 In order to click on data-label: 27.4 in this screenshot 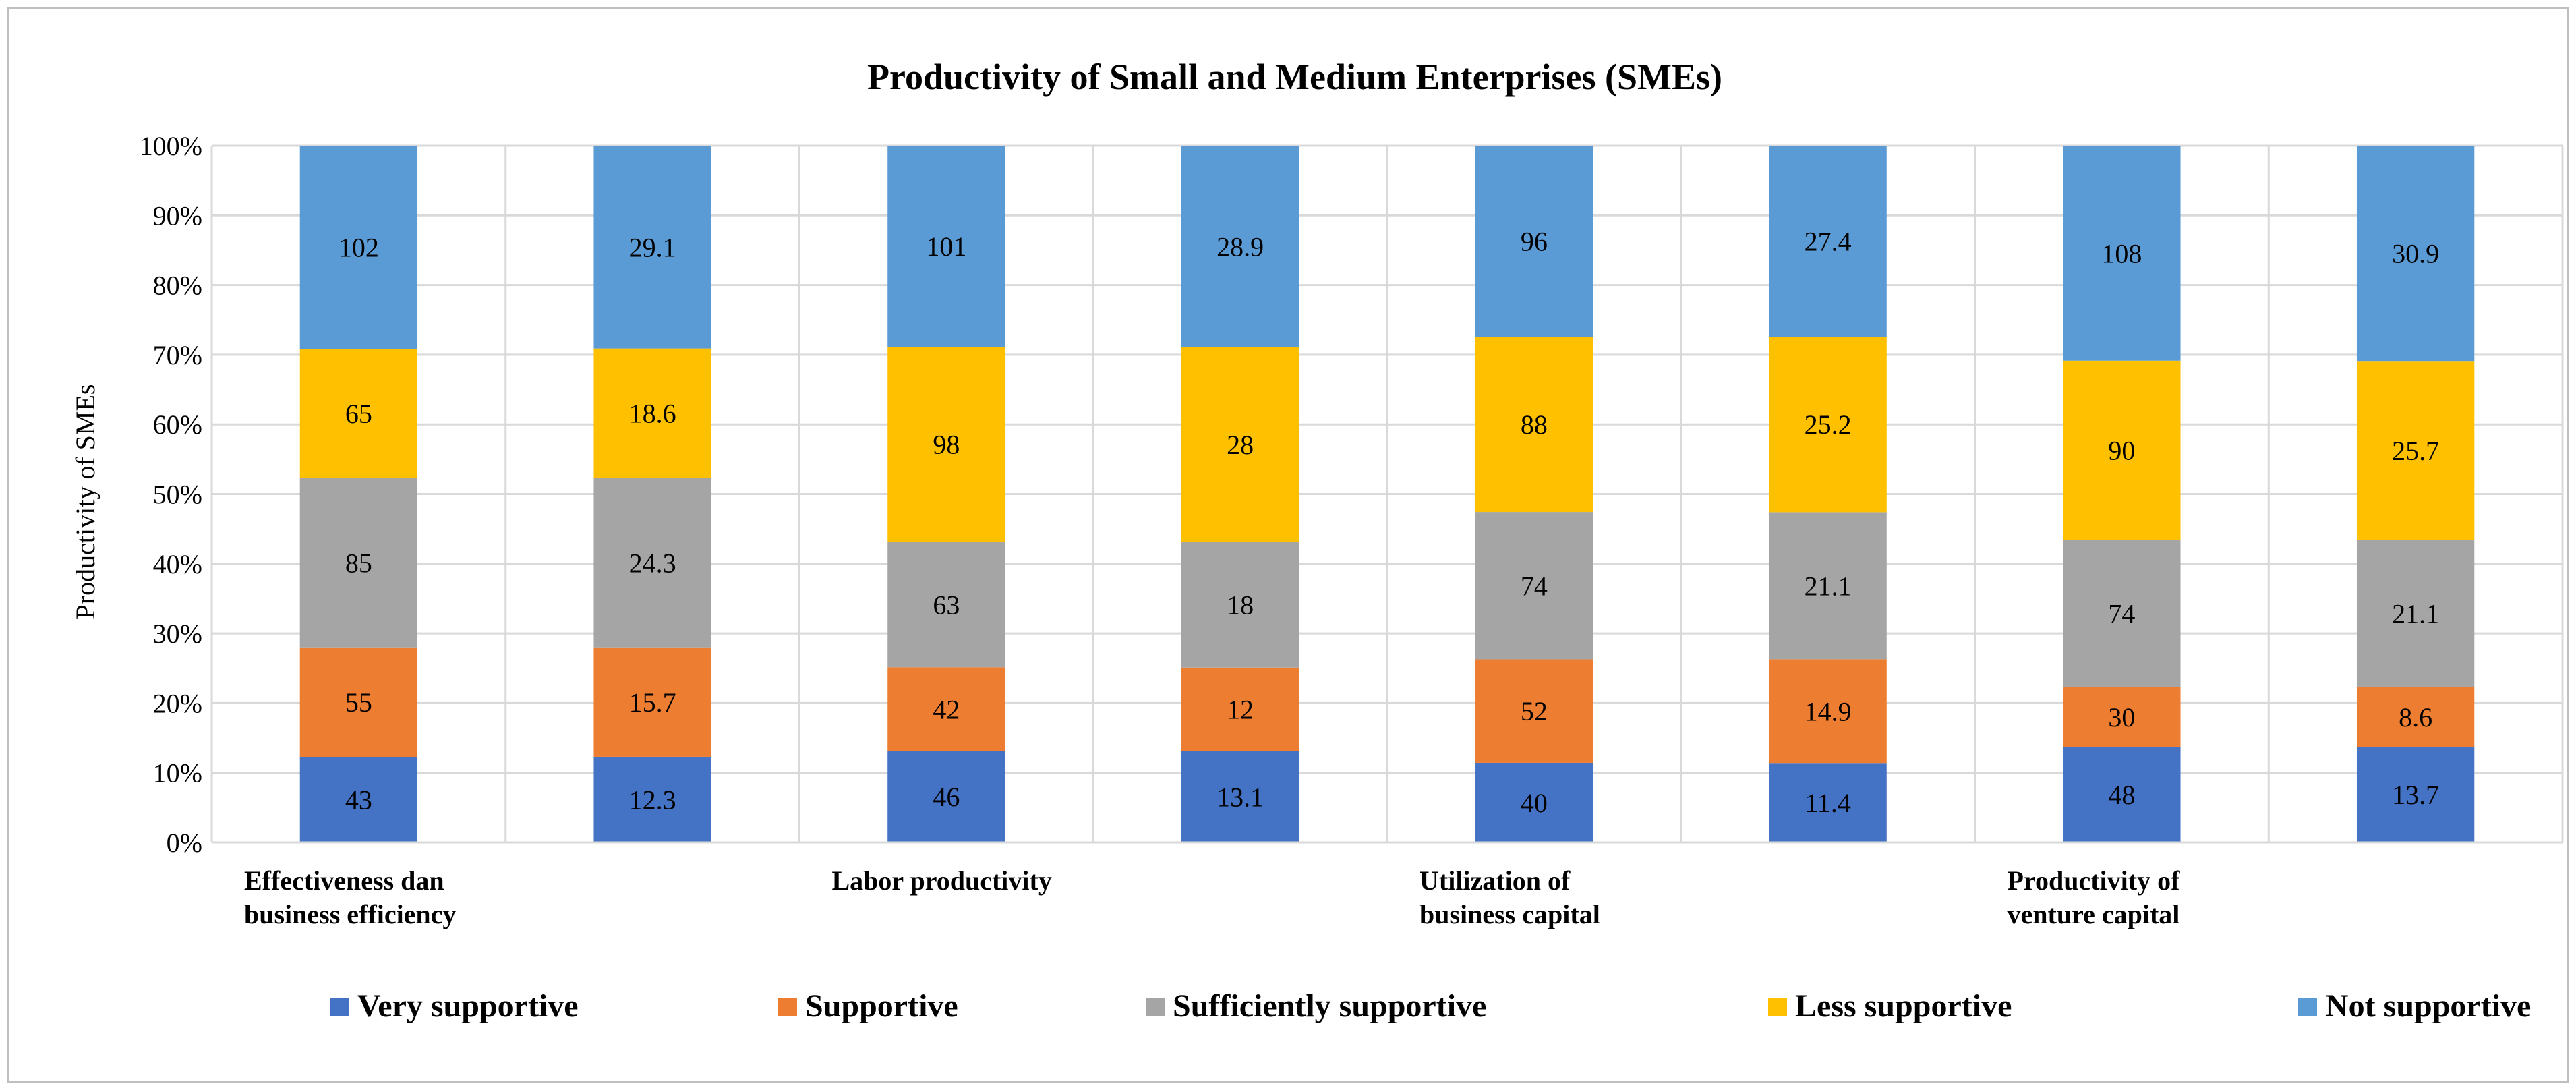, I will do `click(1829, 242)`.